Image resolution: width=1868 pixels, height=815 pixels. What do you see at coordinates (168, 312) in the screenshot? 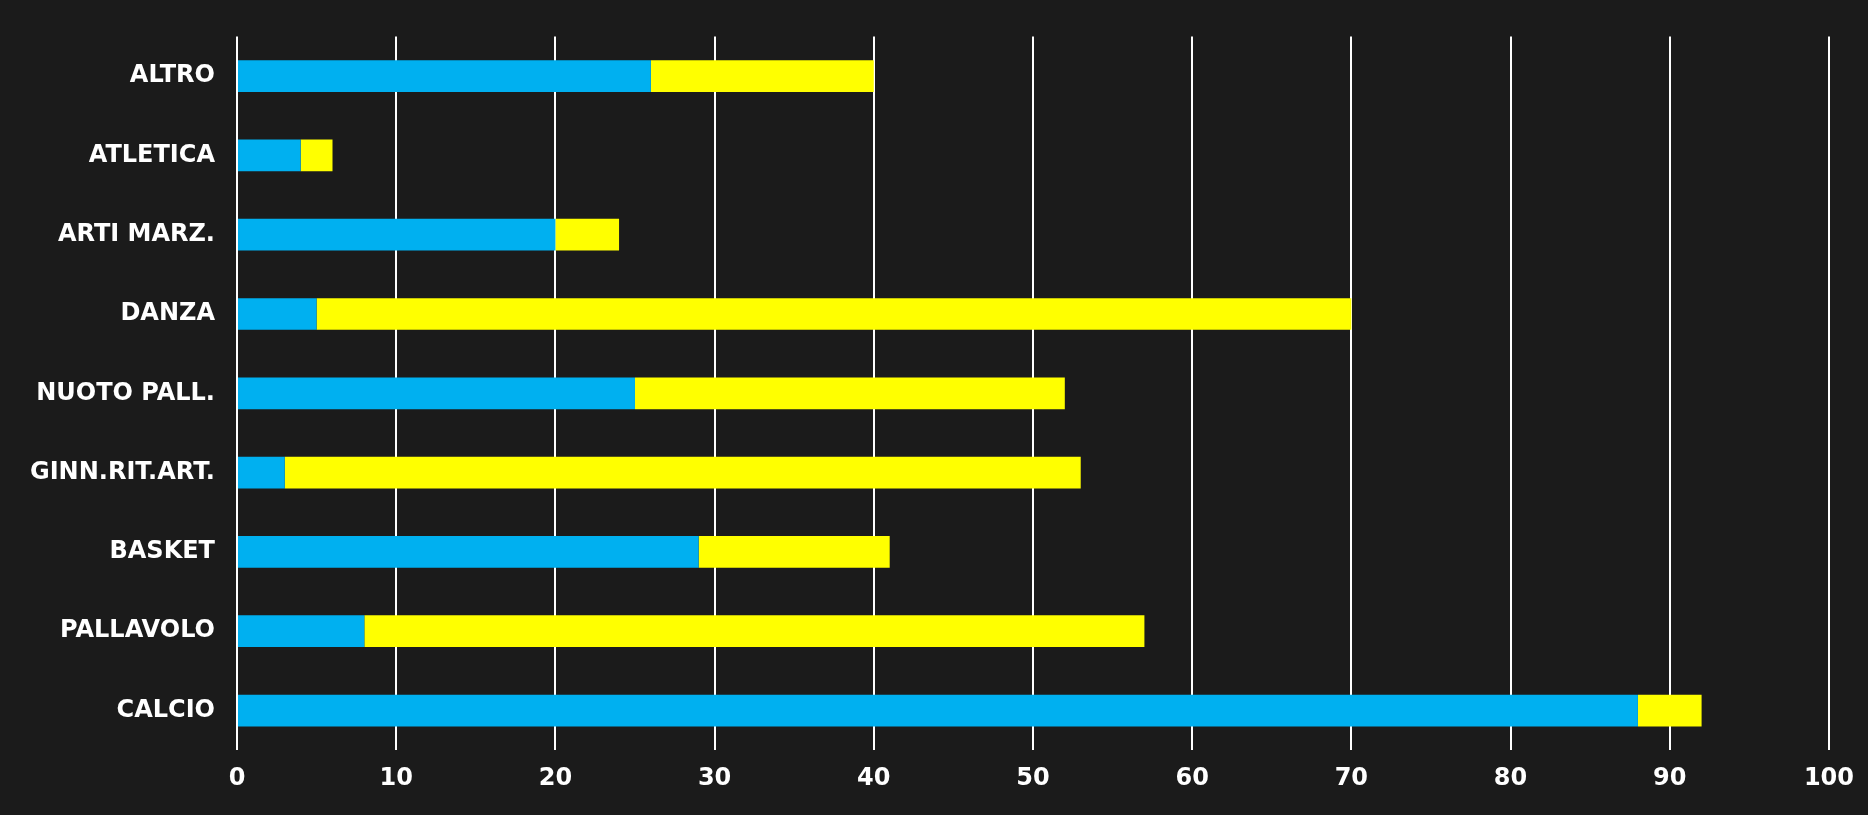
I see `y-tick-label: DANZA` at bounding box center [168, 312].